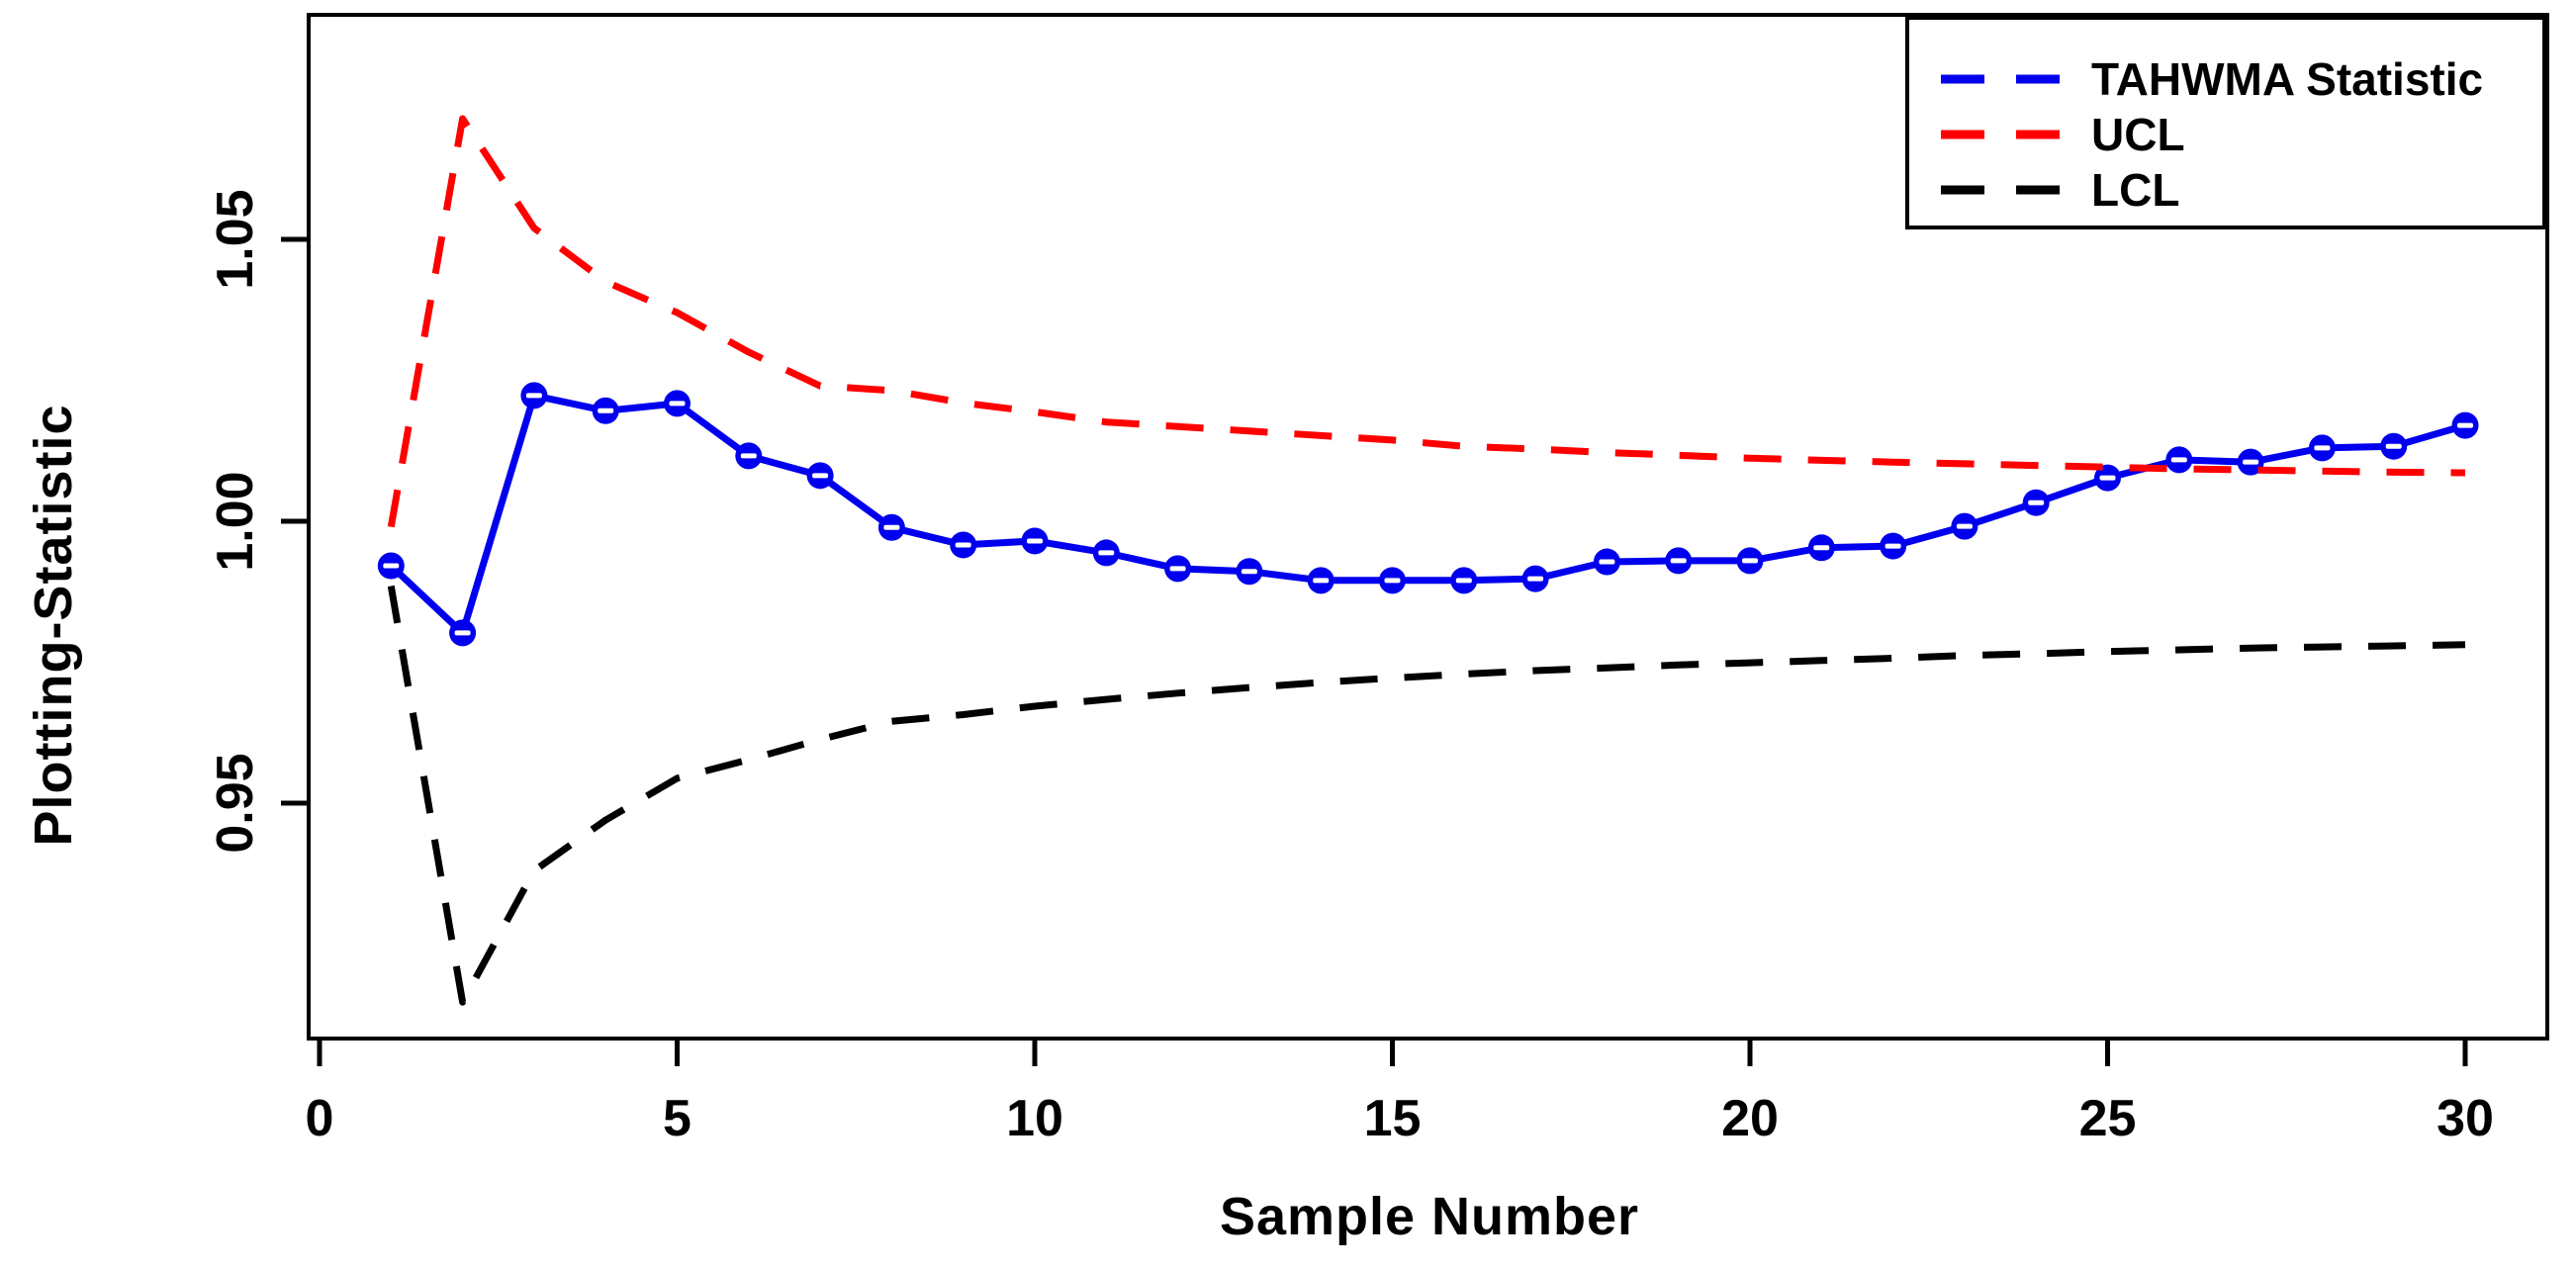  What do you see at coordinates (2108, 1119) in the screenshot?
I see `x-tick-label: 25` at bounding box center [2108, 1119].